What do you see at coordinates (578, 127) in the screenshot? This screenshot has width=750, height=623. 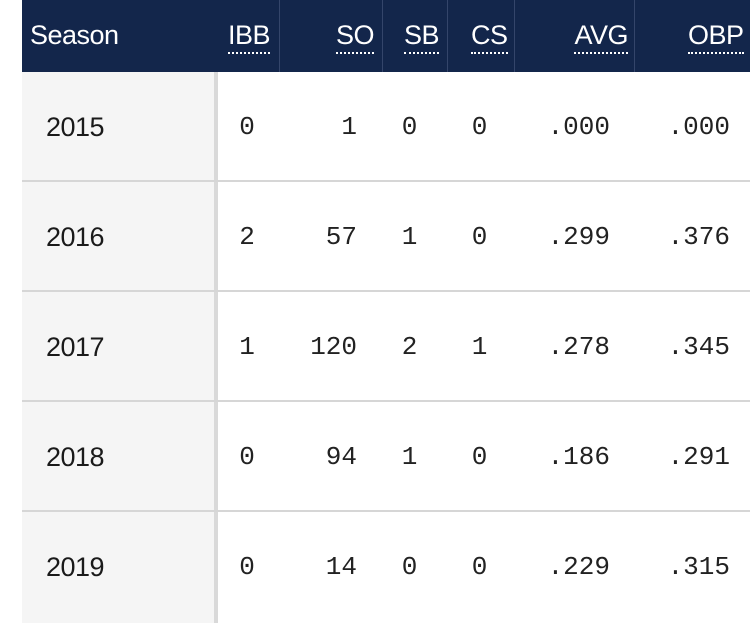 I see `avg-cell: .000` at bounding box center [578, 127].